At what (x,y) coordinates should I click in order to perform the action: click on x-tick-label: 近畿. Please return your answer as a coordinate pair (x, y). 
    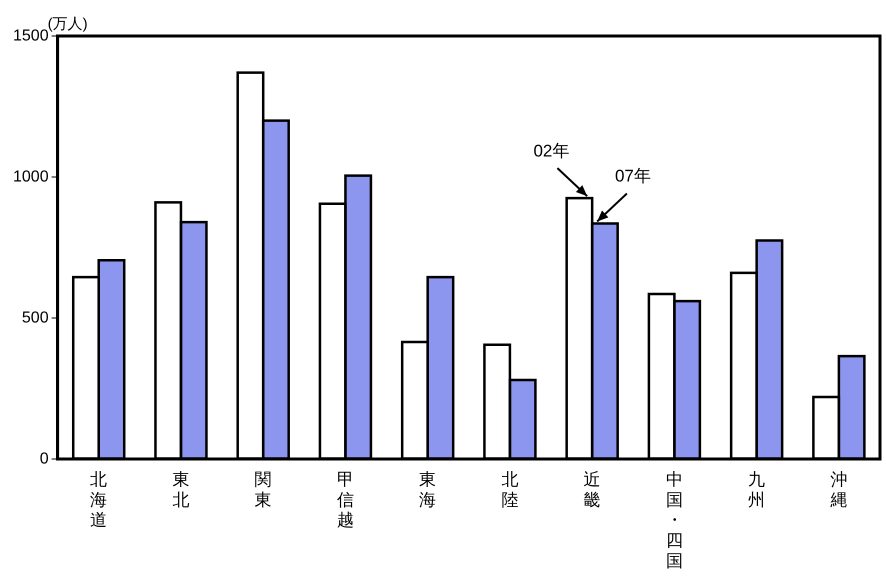
    Looking at the image, I should click on (592, 490).